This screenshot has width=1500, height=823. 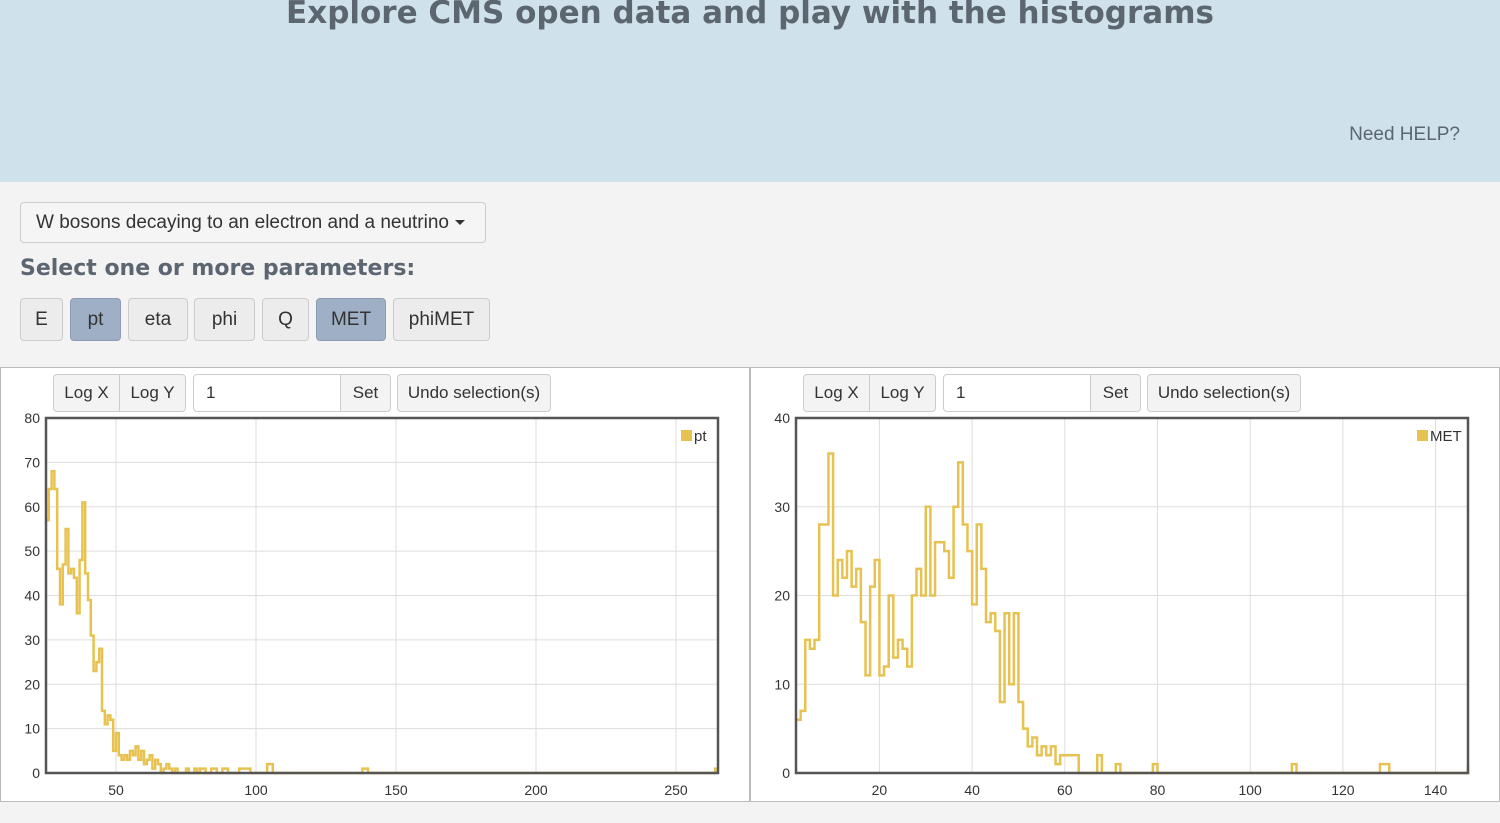 I want to click on y-tick-label: 70, so click(x=32, y=462).